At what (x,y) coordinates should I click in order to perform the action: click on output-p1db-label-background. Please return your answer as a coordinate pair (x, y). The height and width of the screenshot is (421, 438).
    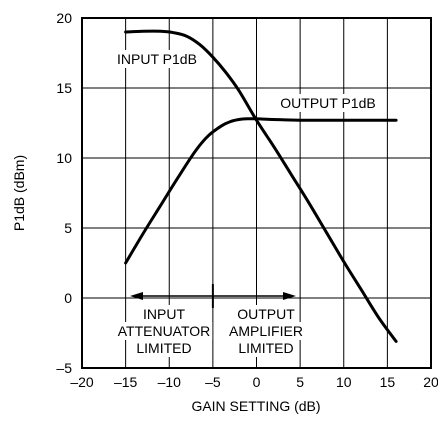
    Looking at the image, I should click on (328, 103).